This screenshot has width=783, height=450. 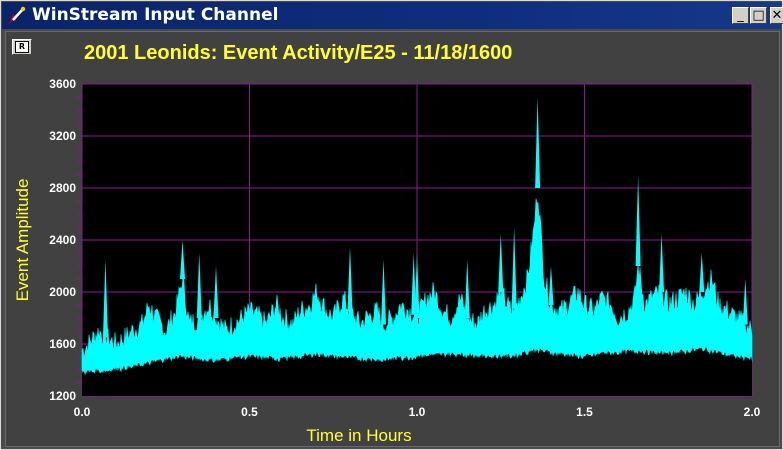 I want to click on x-tick-label-3: 1.5, so click(x=584, y=412).